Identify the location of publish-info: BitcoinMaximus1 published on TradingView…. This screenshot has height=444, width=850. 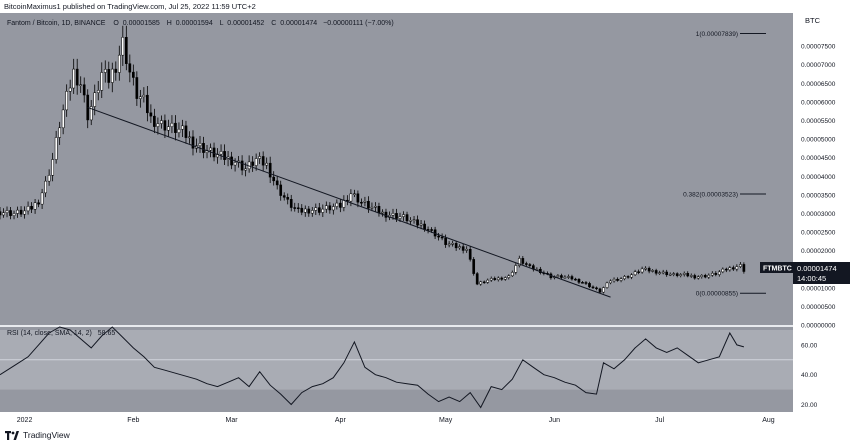
(425, 6).